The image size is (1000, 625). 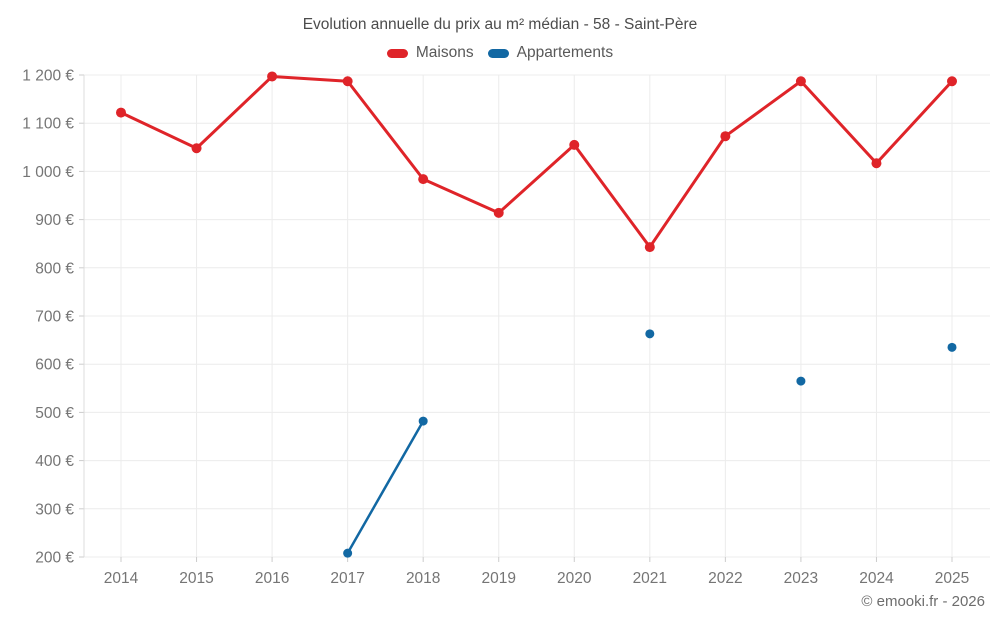 I want to click on x-tick-label: 2020, so click(x=574, y=578).